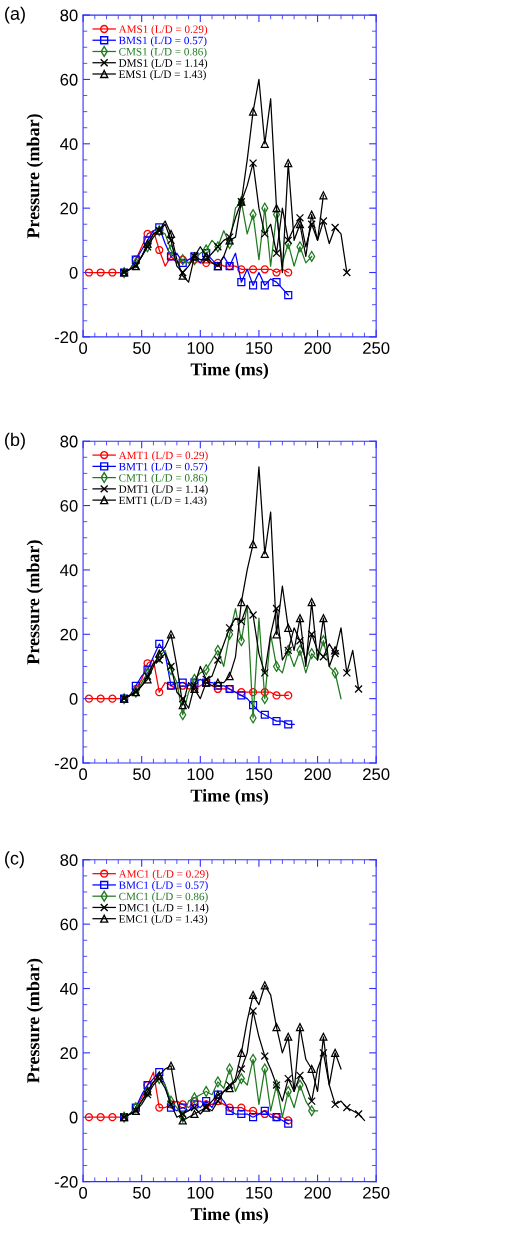  What do you see at coordinates (163, 478) in the screenshot?
I see `legend-label: CMT1 (L/D = 0.86)` at bounding box center [163, 478].